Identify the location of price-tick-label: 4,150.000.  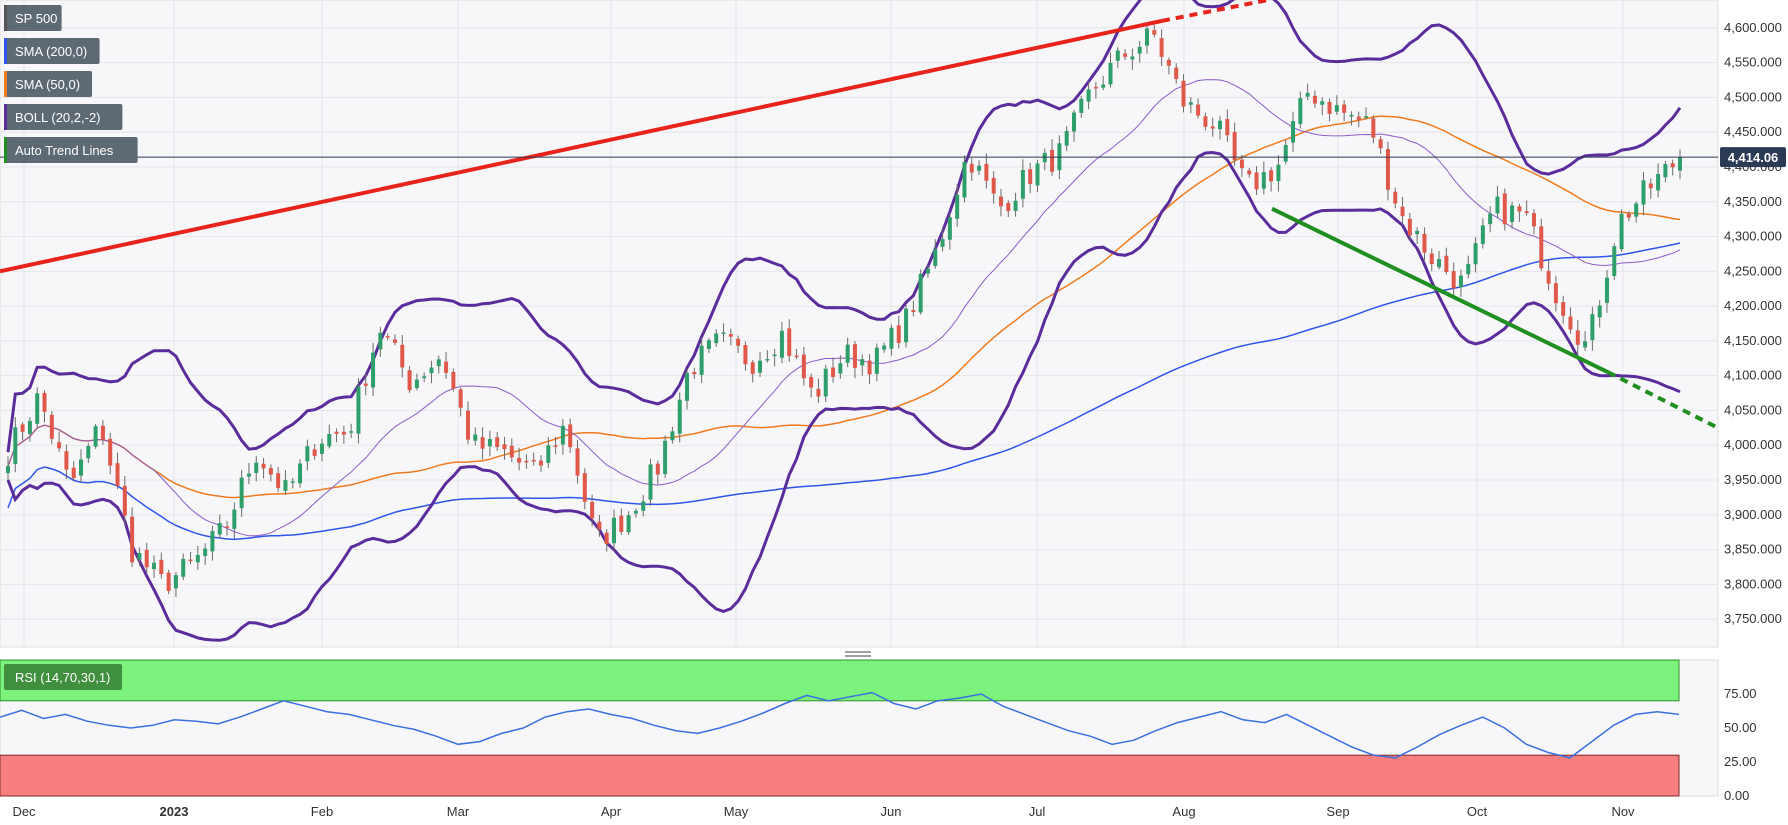
(1753, 340).